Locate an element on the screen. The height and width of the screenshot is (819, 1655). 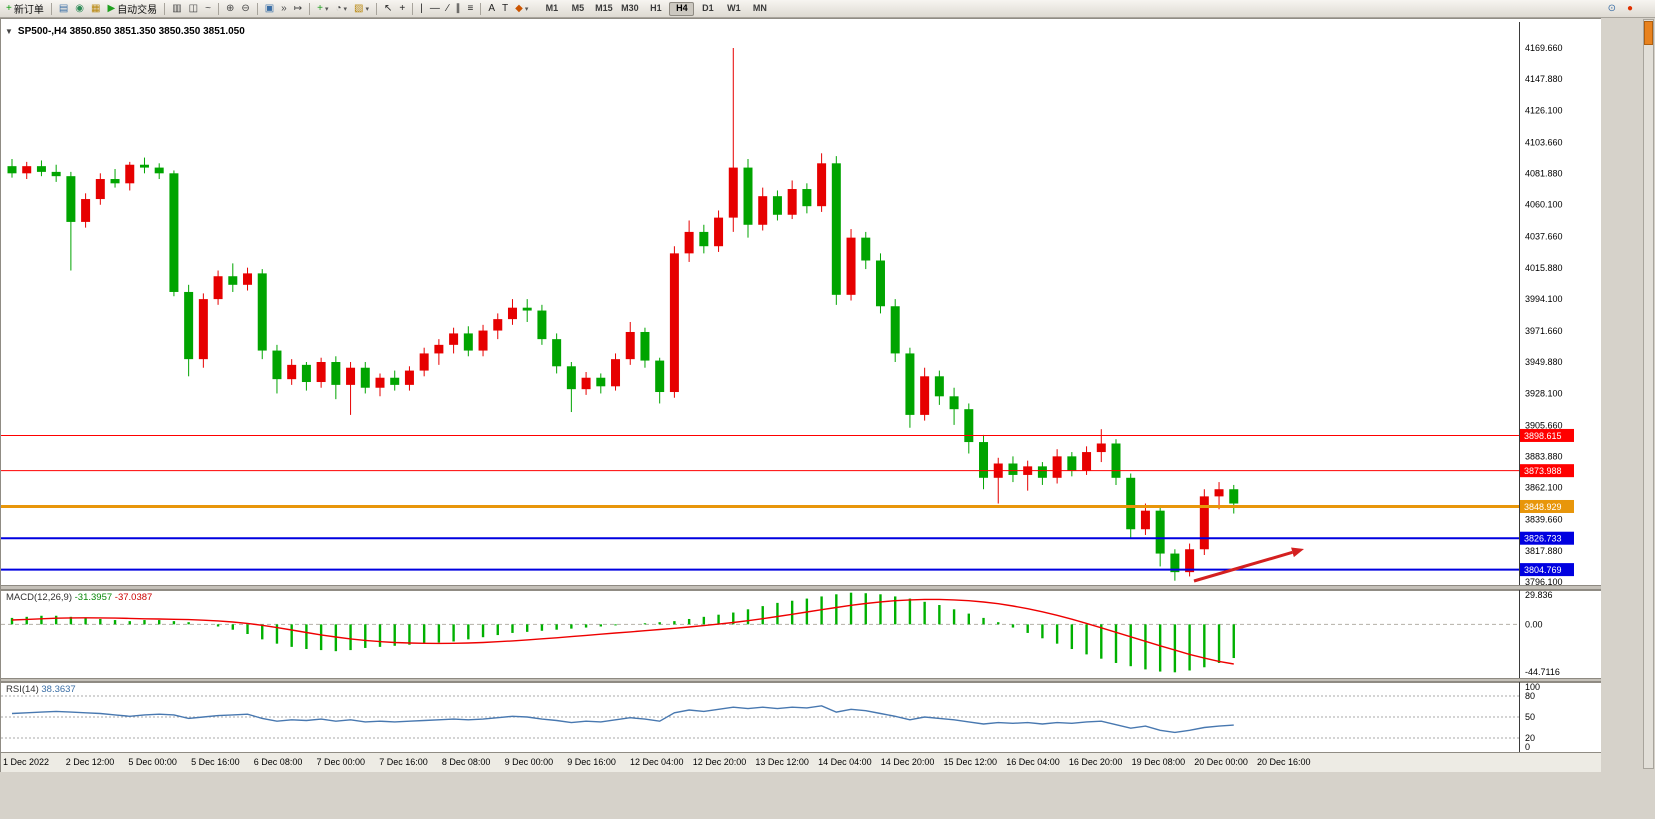
templates-button: ▧ ▾ is located at coordinates (361, 8).